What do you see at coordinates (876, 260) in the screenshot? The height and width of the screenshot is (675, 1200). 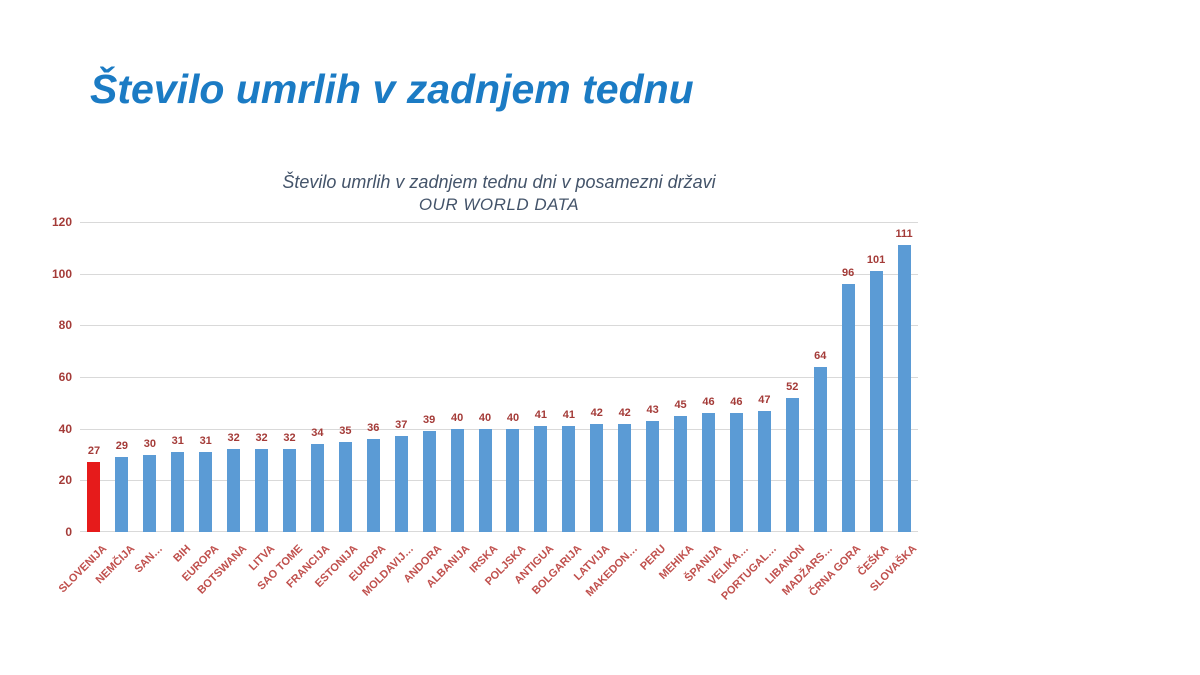 I see `bar-value-label: 101` at bounding box center [876, 260].